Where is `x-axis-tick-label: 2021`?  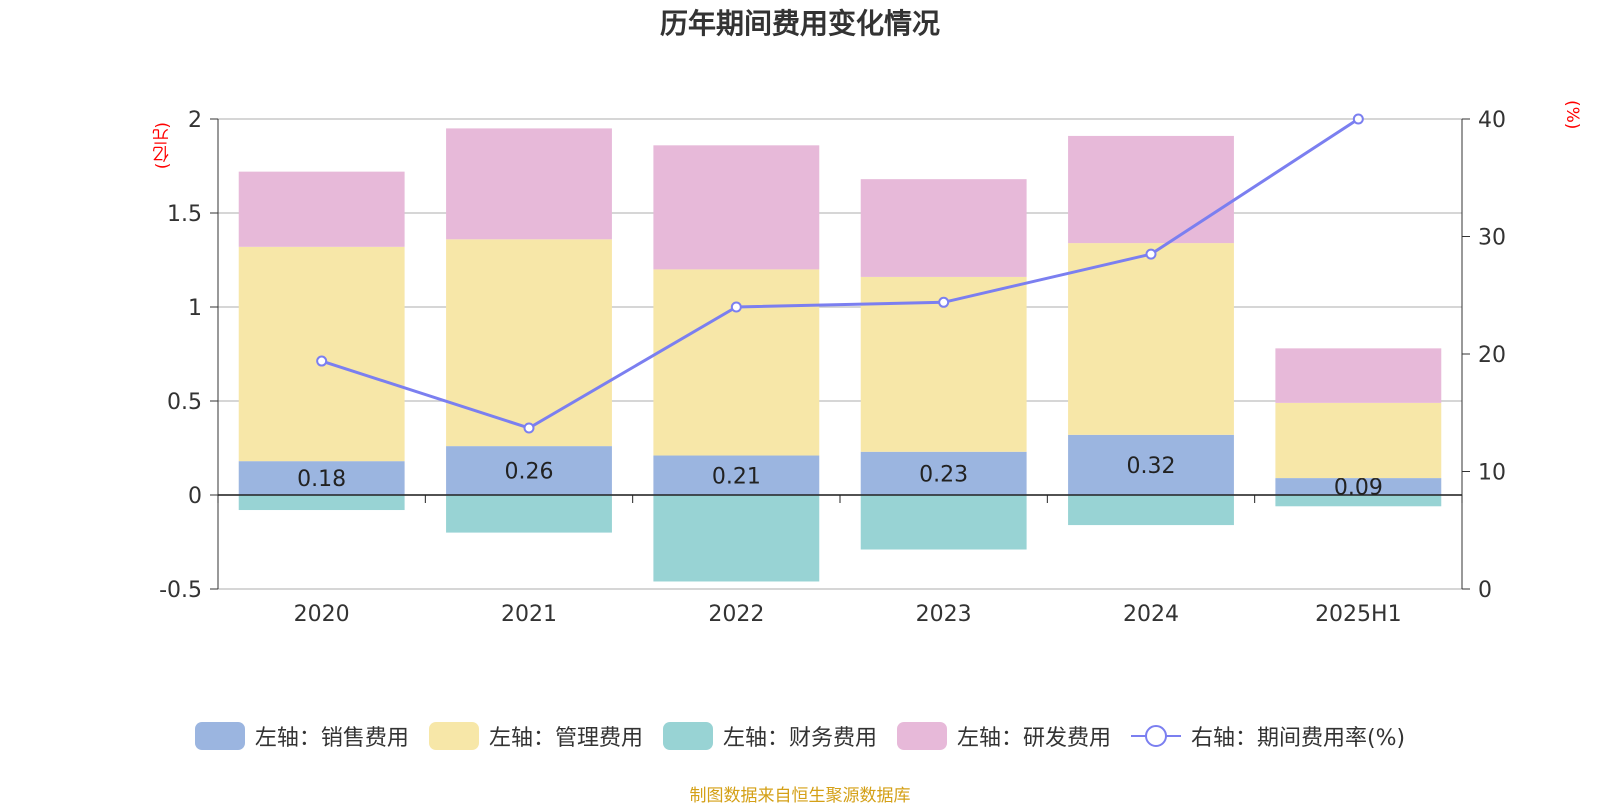 x-axis-tick-label: 2021 is located at coordinates (529, 614).